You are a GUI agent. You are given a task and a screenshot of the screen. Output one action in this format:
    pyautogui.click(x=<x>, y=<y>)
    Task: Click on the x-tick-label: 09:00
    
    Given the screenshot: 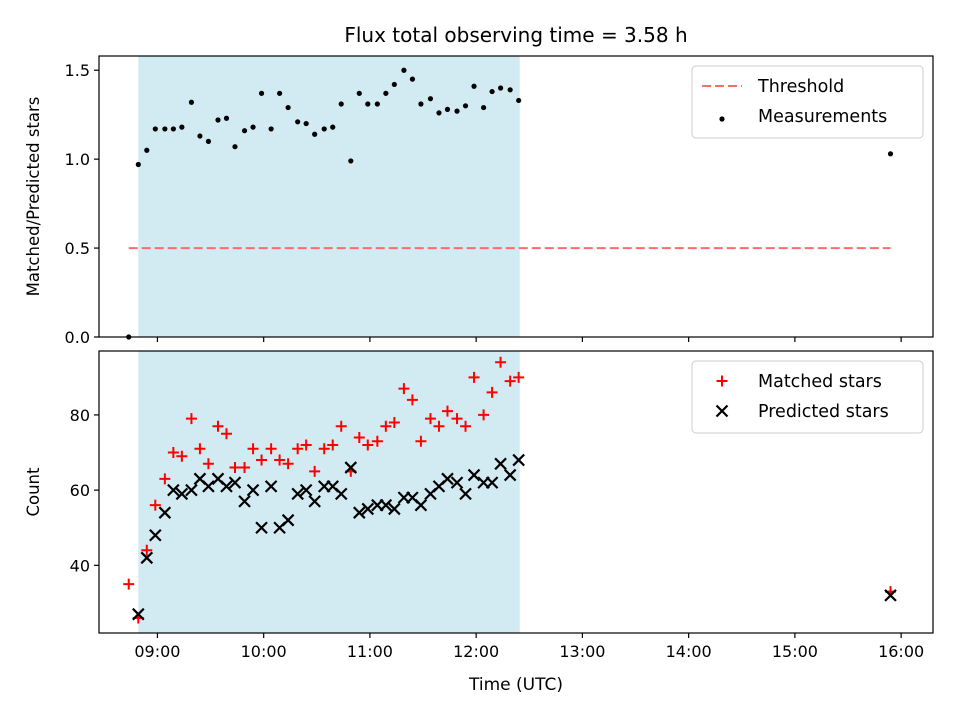 What is the action you would take?
    pyautogui.click(x=157, y=651)
    